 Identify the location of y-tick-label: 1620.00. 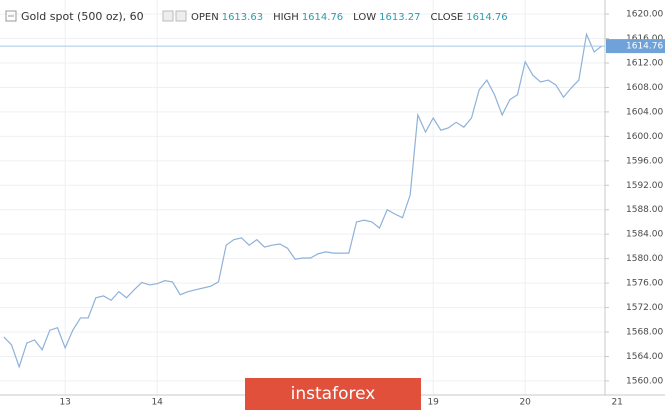
(644, 15).